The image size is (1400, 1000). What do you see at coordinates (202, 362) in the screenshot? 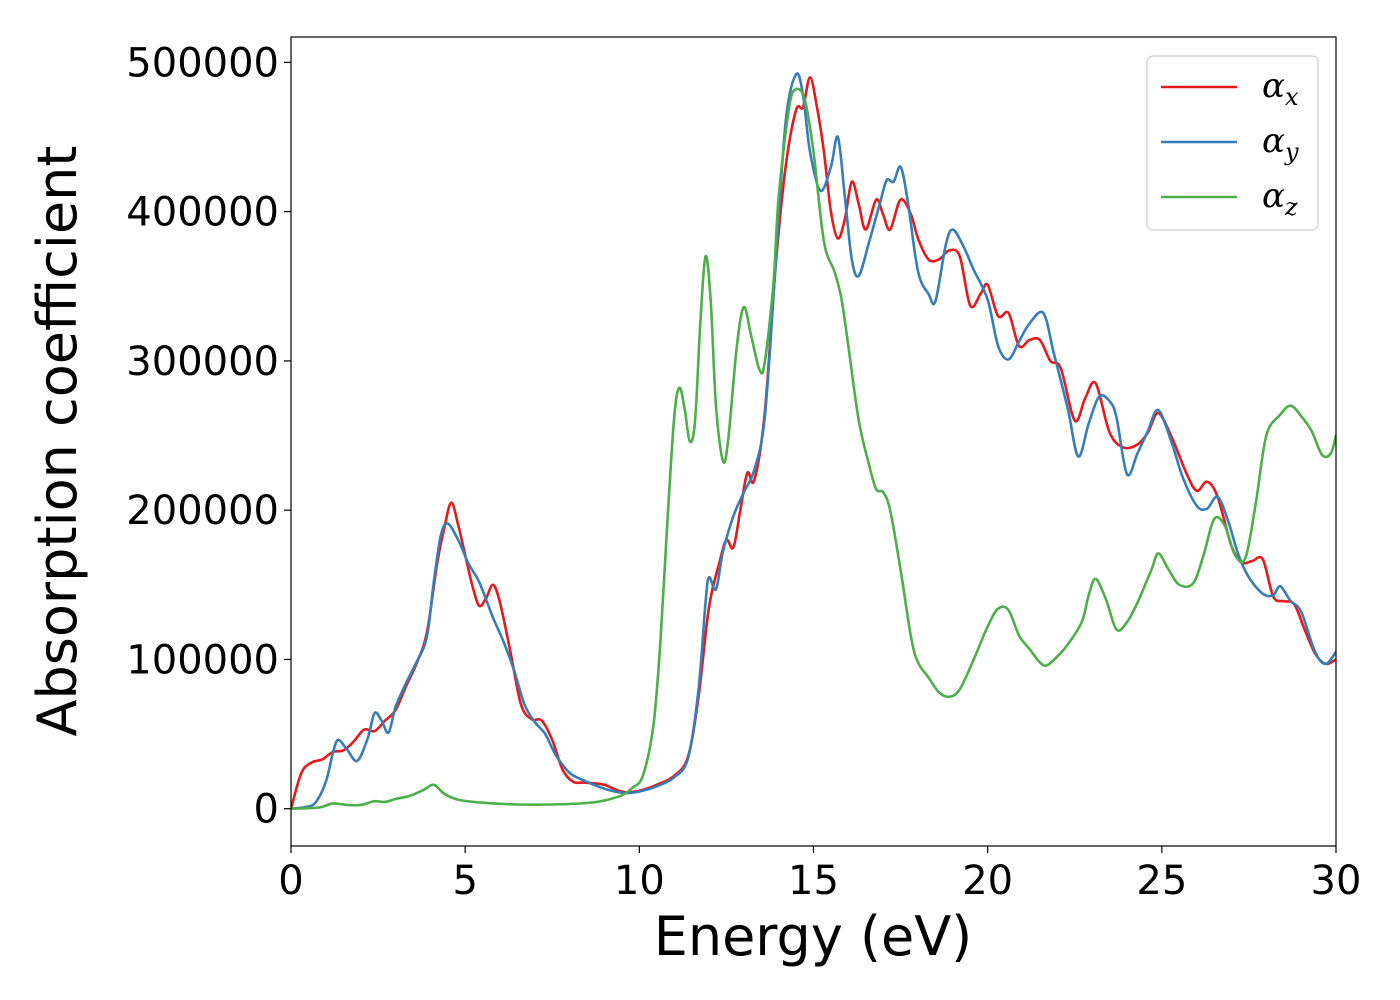
I see `y-tick-label: 300000` at bounding box center [202, 362].